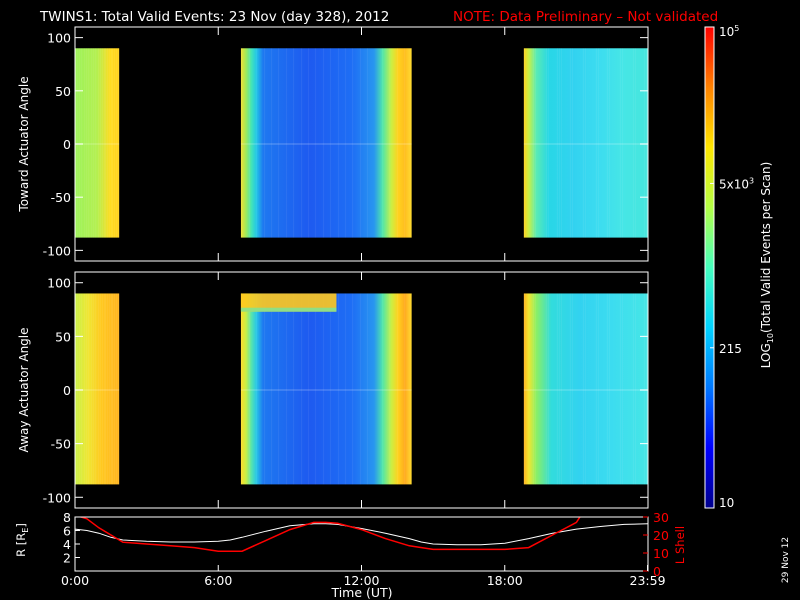 Image resolution: width=800 pixels, height=600 pixels. What do you see at coordinates (585, 17) in the screenshot?
I see `preliminary-note: NOTE: Data Preliminary – Not validated` at bounding box center [585, 17].